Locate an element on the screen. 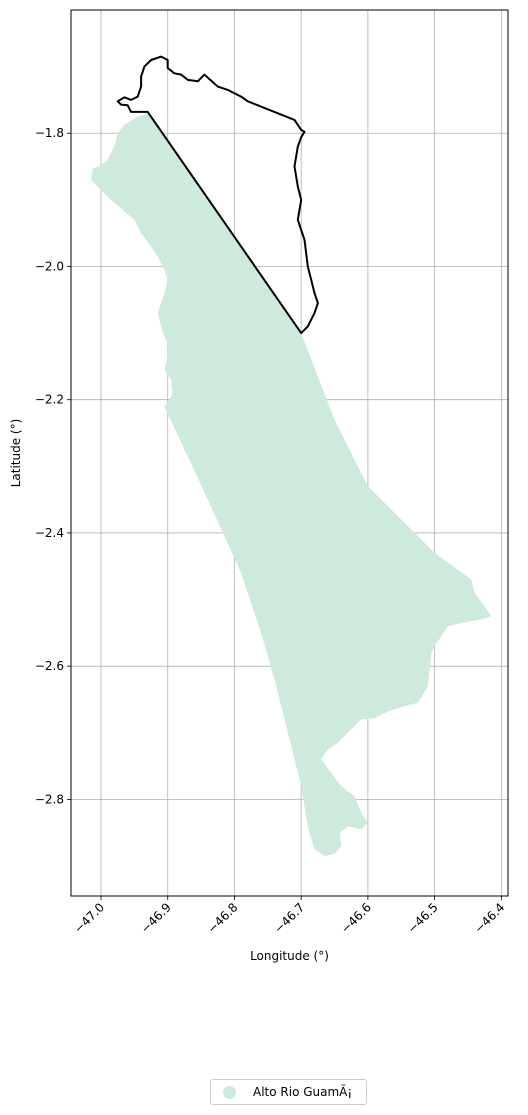 The image size is (528, 1115). y-tick-label: −2.8 is located at coordinates (49, 799).